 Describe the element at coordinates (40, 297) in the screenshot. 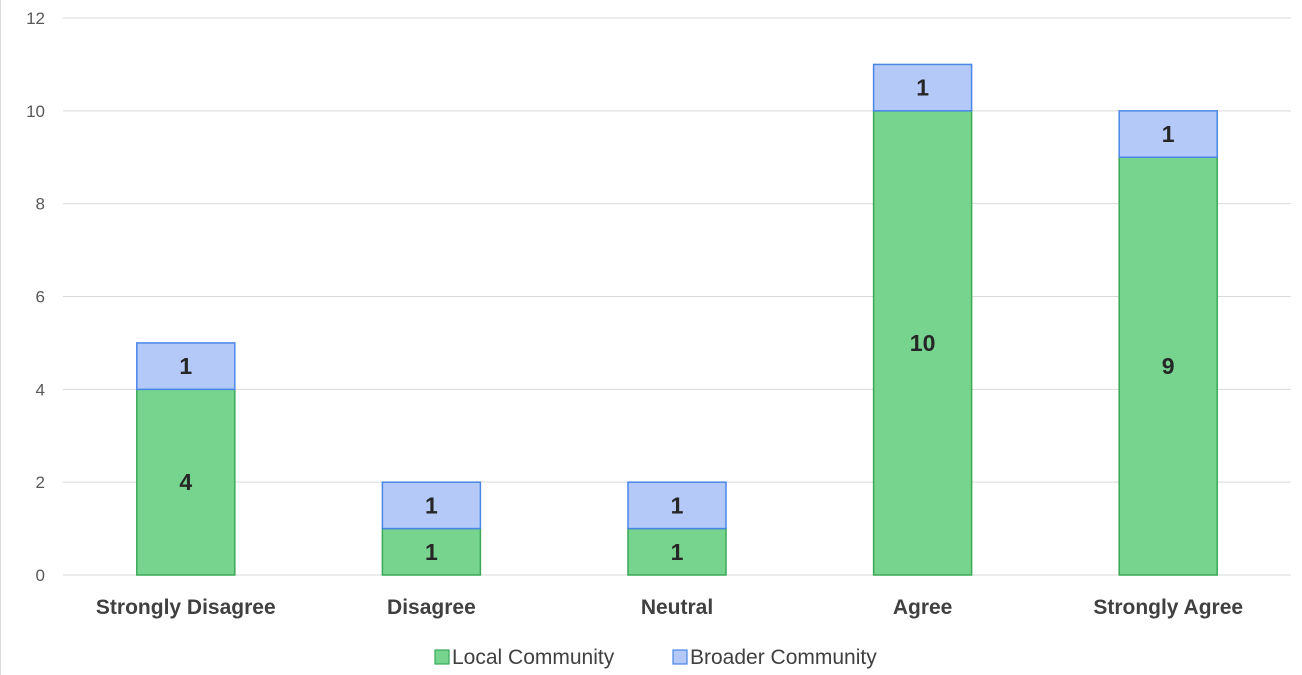

I see `y-tick-label: 6` at that location.